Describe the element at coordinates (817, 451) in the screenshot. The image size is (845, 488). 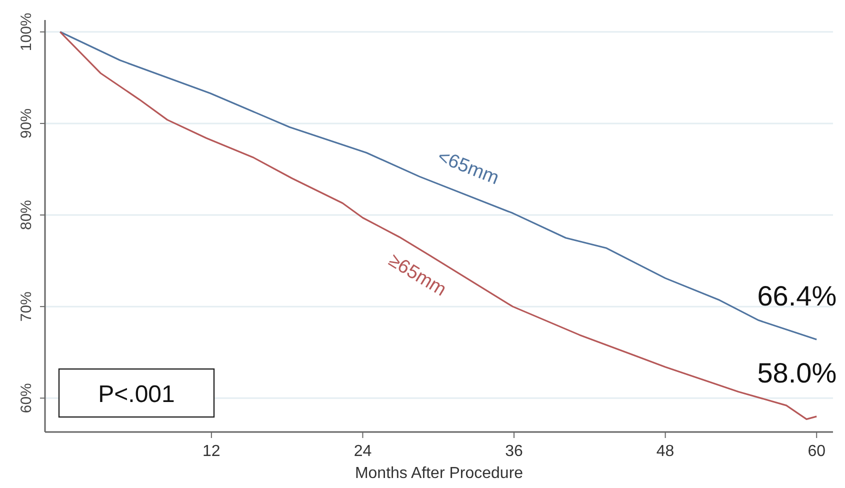
I see `x-tick-label: 60` at that location.